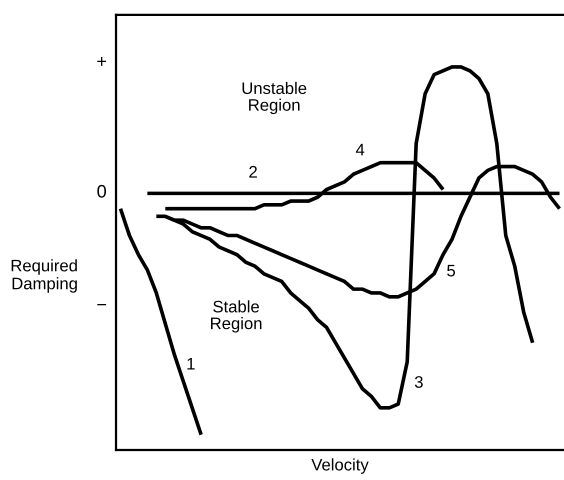  Describe the element at coordinates (340, 466) in the screenshot. I see `x-axis-title: Velocity` at that location.